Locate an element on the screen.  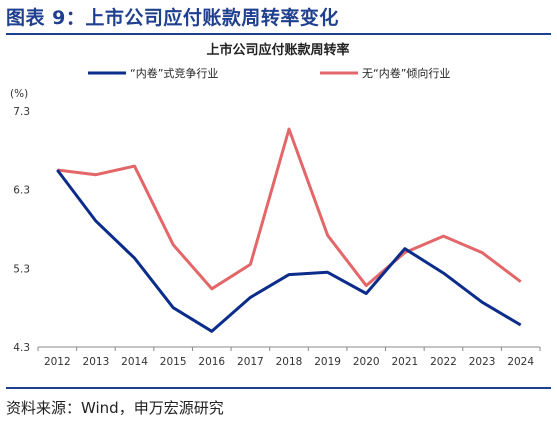
legend: “内卷”式竞争行业 无“内卷”倾向行业 is located at coordinates (269, 73).